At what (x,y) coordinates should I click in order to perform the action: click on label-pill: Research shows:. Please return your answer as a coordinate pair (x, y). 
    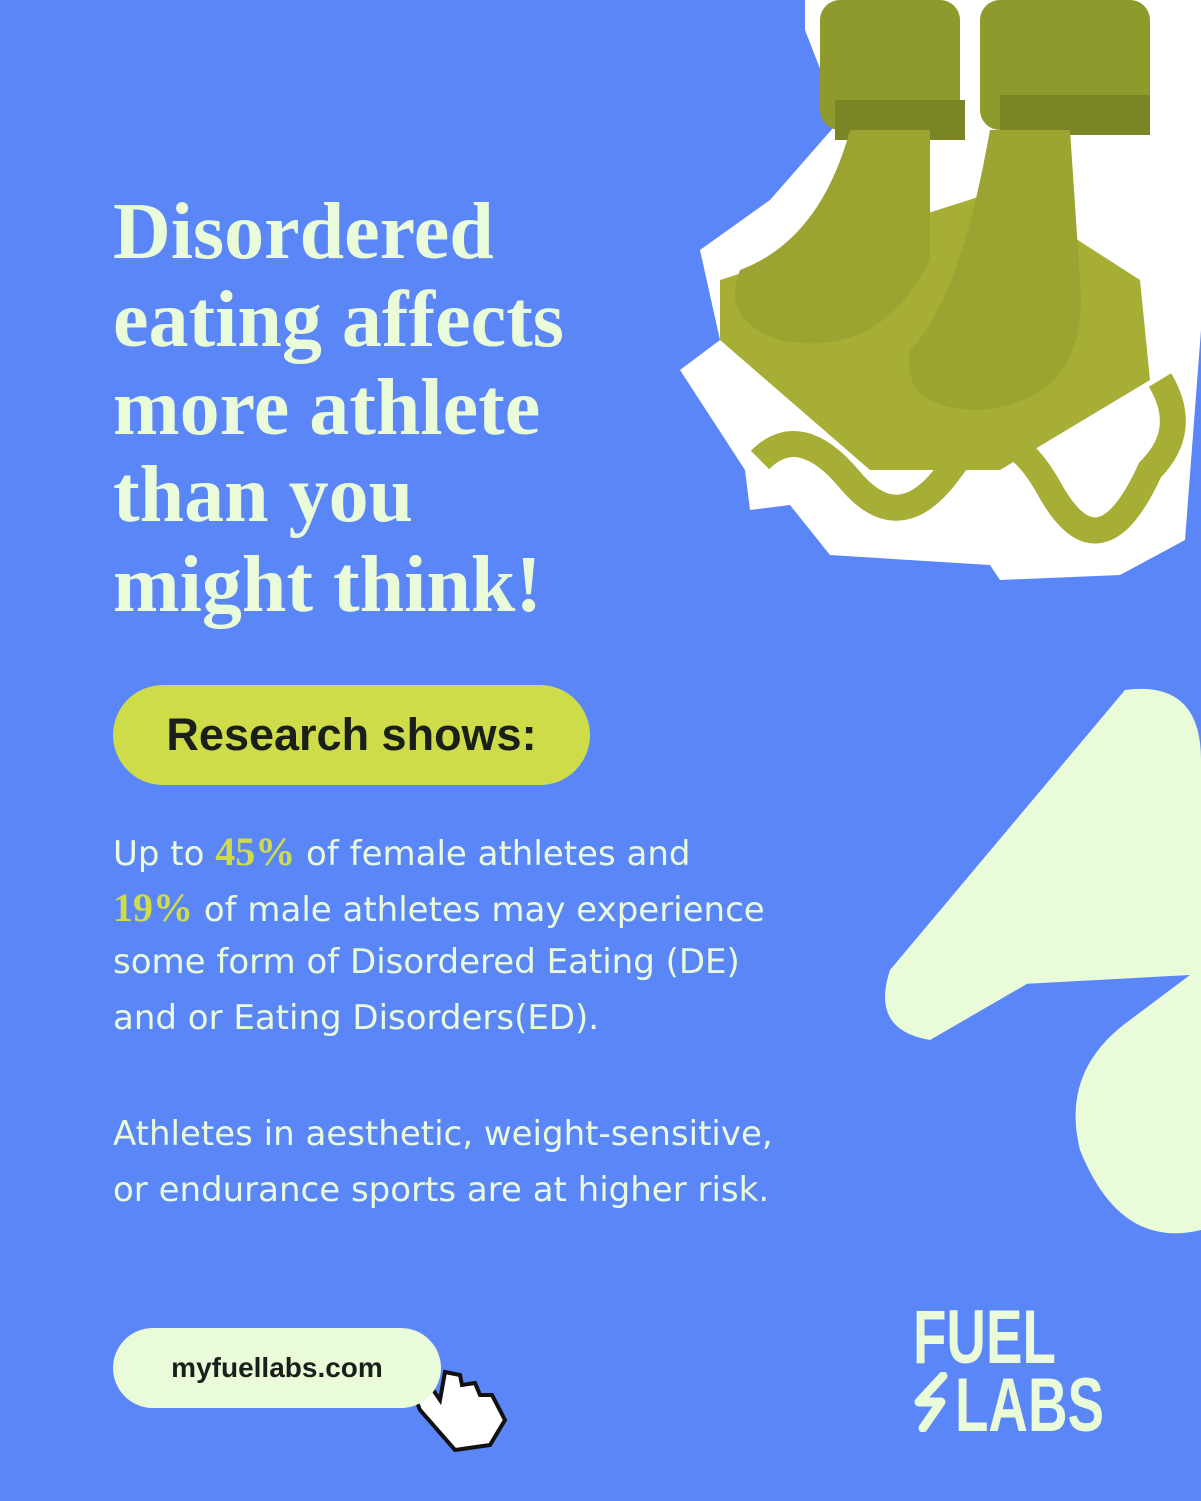
    Looking at the image, I should click on (351, 735).